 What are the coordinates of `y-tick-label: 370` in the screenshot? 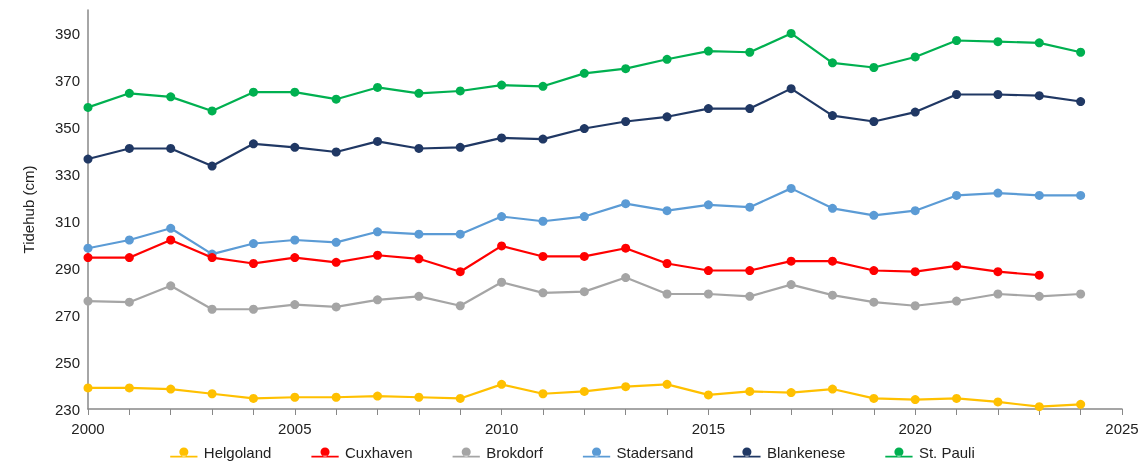 It's located at (67, 80).